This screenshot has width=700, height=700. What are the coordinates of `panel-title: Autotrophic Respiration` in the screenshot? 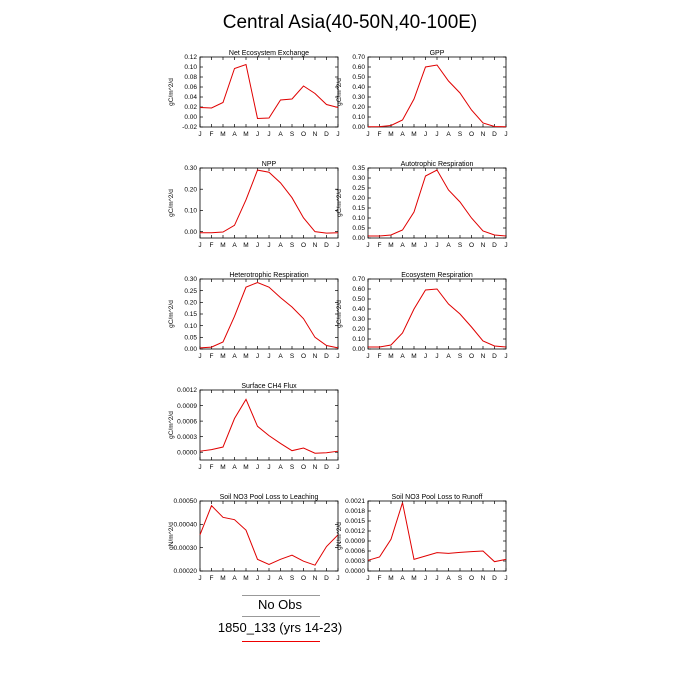 It's located at (437, 164).